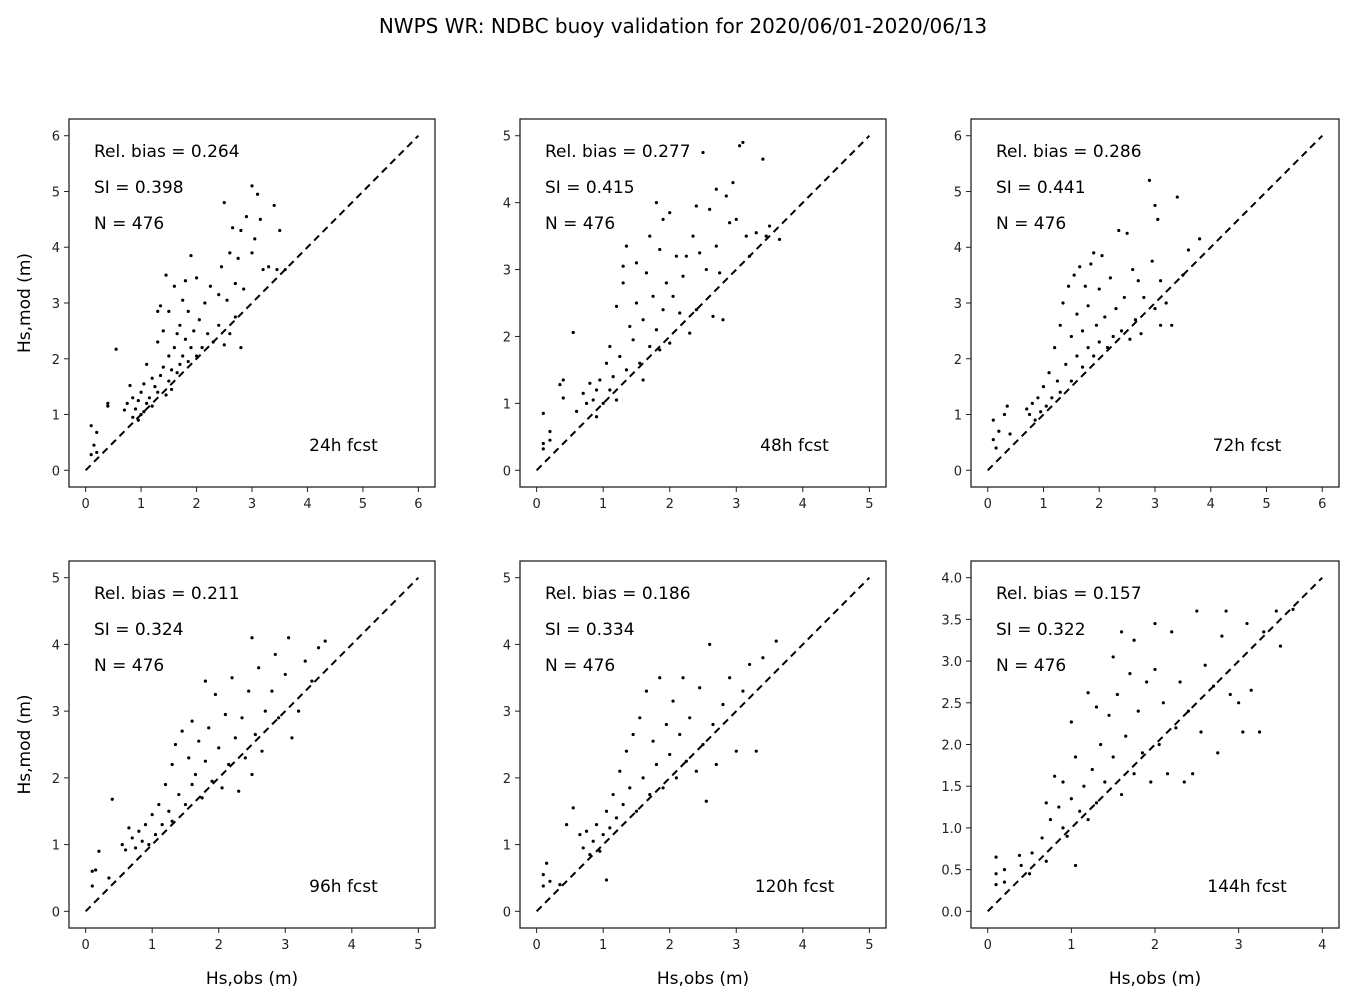 The image size is (1357, 1004). What do you see at coordinates (1266, 504) in the screenshot?
I see `x-tick-label: 5` at bounding box center [1266, 504].